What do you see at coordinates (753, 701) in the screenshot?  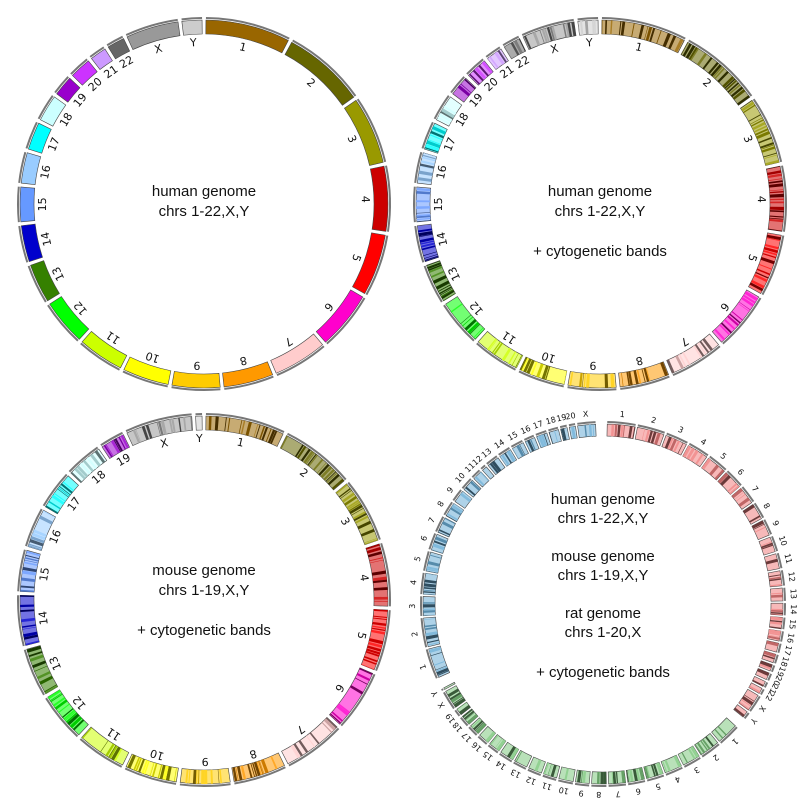 I see `chromosome-x: X` at bounding box center [753, 701].